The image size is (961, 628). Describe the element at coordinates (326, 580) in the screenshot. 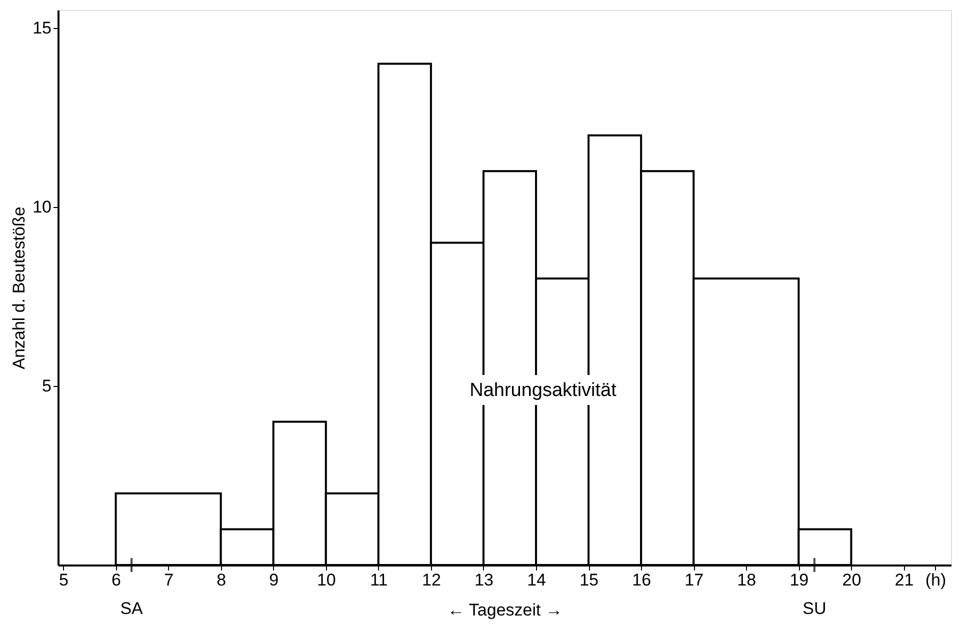

I see `x-tick-label: 10` at that location.